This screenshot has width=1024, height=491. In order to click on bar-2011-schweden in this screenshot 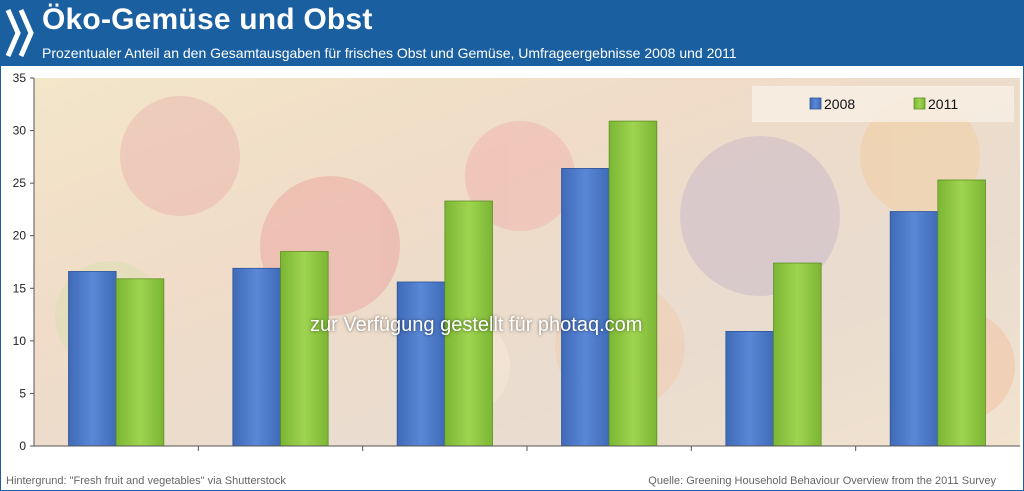, I will do `click(961, 313)`.